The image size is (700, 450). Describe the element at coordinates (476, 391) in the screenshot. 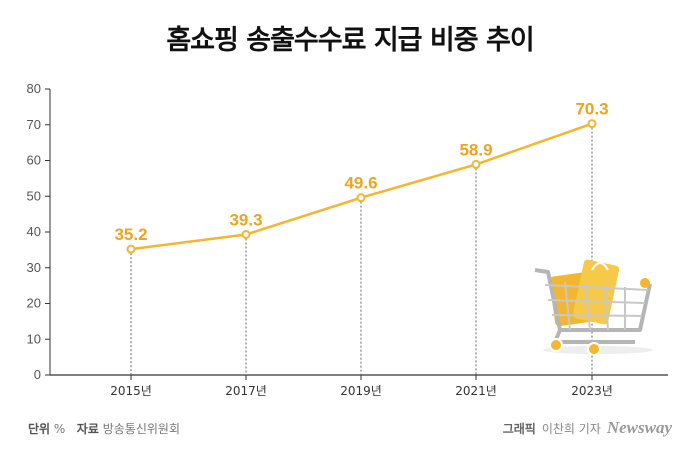

I see `x-tick-label: 2021년` at that location.